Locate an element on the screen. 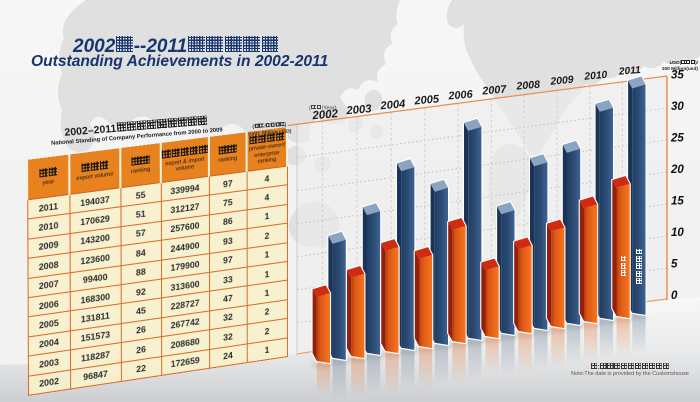  svg-text: 25 is located at coordinates (677, 139).